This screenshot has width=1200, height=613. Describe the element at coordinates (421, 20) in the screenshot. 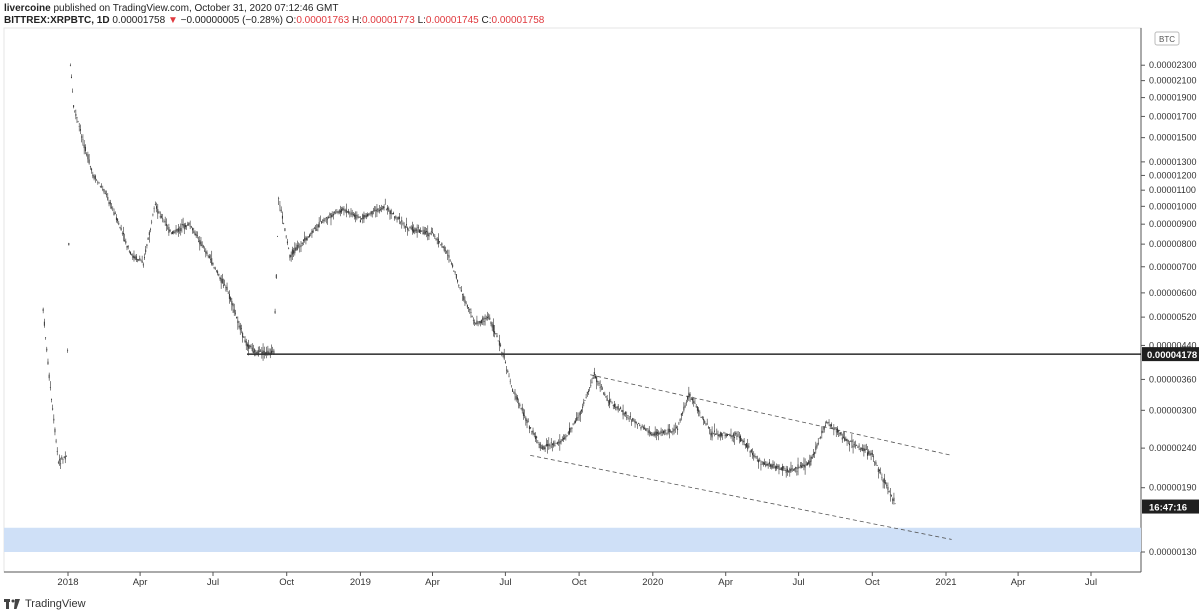

I see `low-label: L:` at that location.